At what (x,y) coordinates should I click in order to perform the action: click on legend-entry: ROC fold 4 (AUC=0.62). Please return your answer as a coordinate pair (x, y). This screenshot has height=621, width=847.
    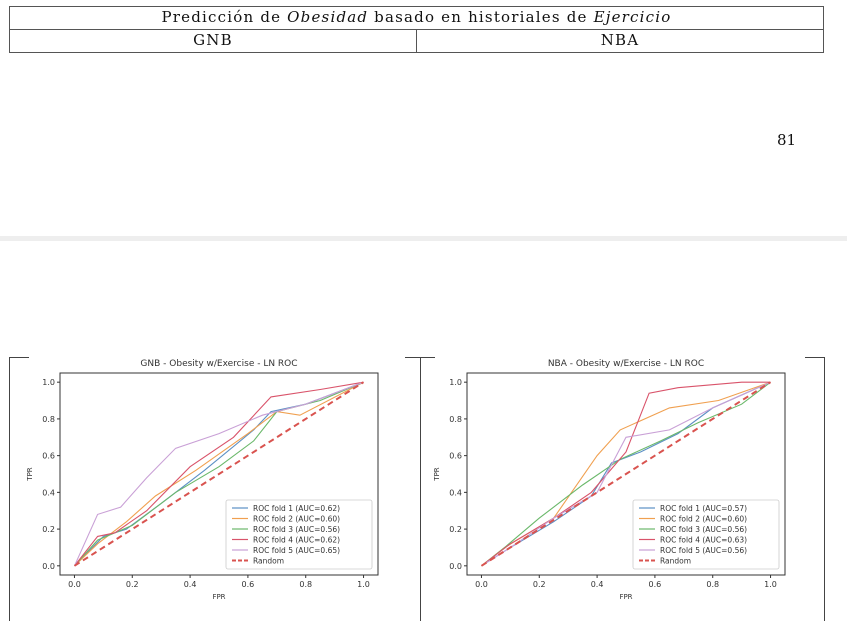
    Looking at the image, I should click on (296, 540).